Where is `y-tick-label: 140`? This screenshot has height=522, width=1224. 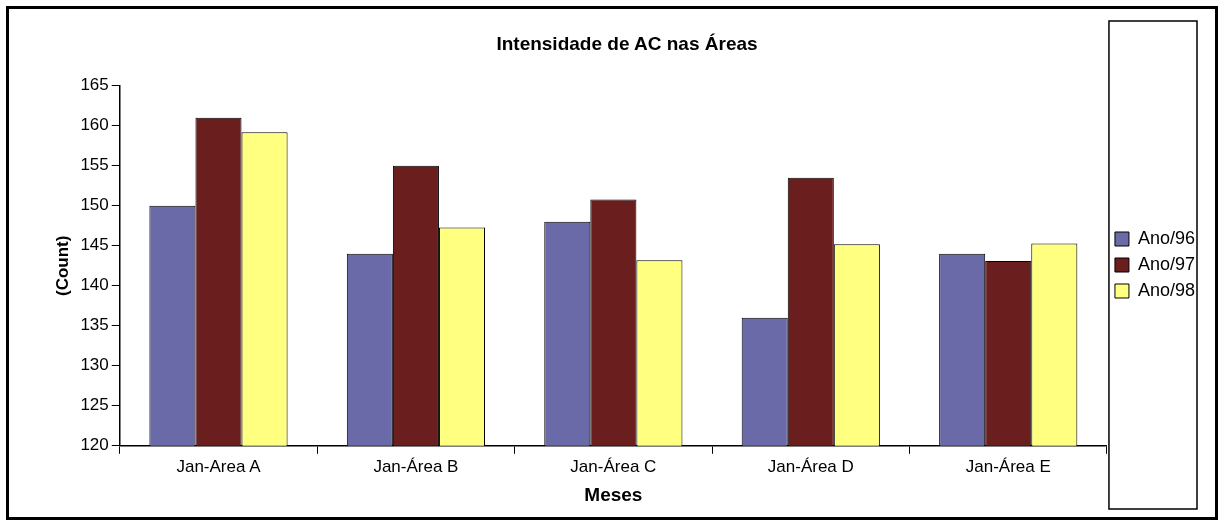
y-tick-label: 140 is located at coordinates (94, 285).